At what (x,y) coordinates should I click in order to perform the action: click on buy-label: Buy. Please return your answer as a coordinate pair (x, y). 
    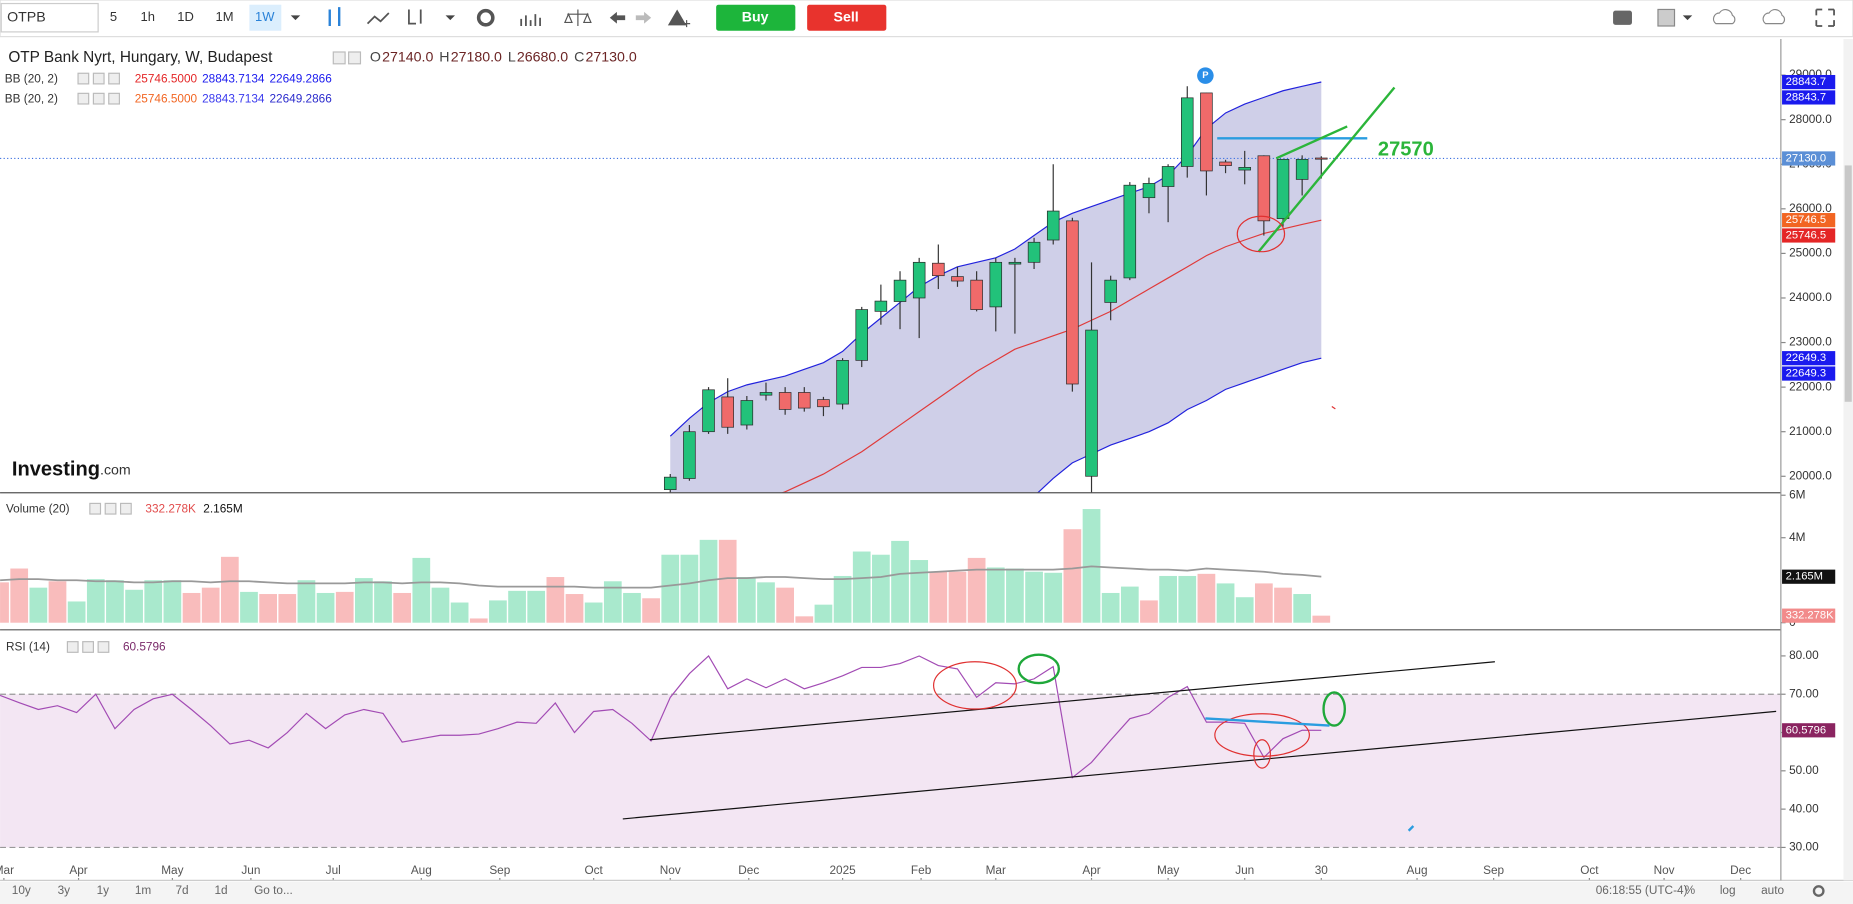
    Looking at the image, I should click on (755, 17).